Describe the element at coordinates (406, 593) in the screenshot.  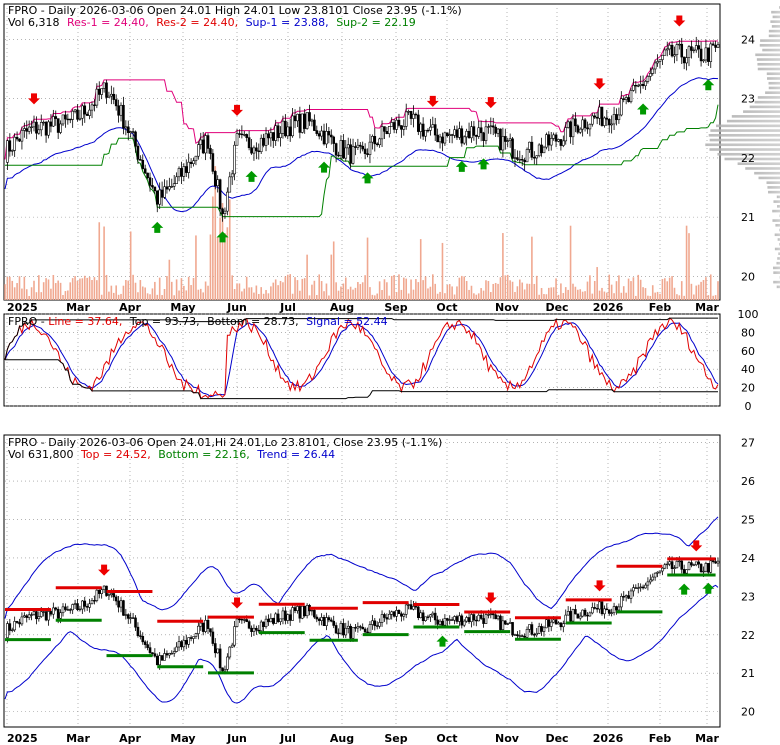
I see `trend-arrows` at that location.